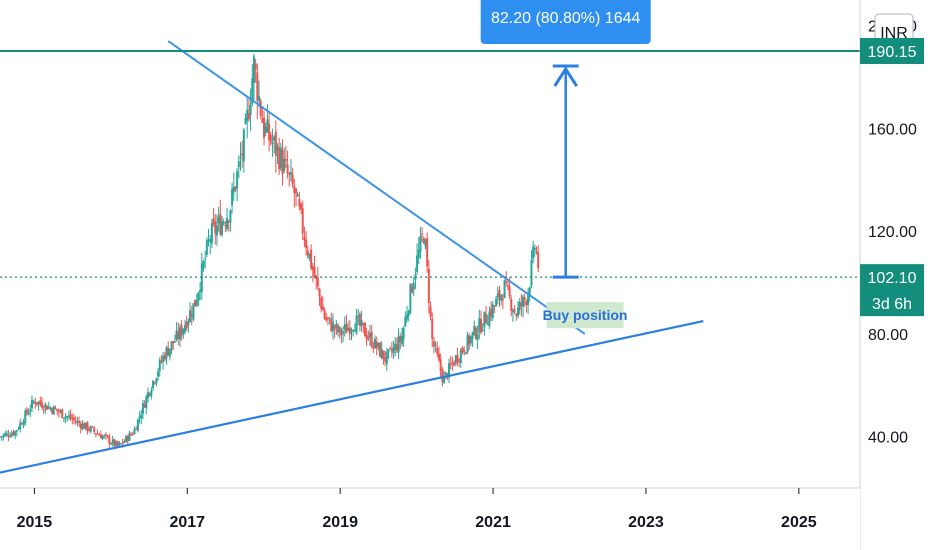 The image size is (932, 550). I want to click on resistance-price-tag: 190.15, so click(892, 50).